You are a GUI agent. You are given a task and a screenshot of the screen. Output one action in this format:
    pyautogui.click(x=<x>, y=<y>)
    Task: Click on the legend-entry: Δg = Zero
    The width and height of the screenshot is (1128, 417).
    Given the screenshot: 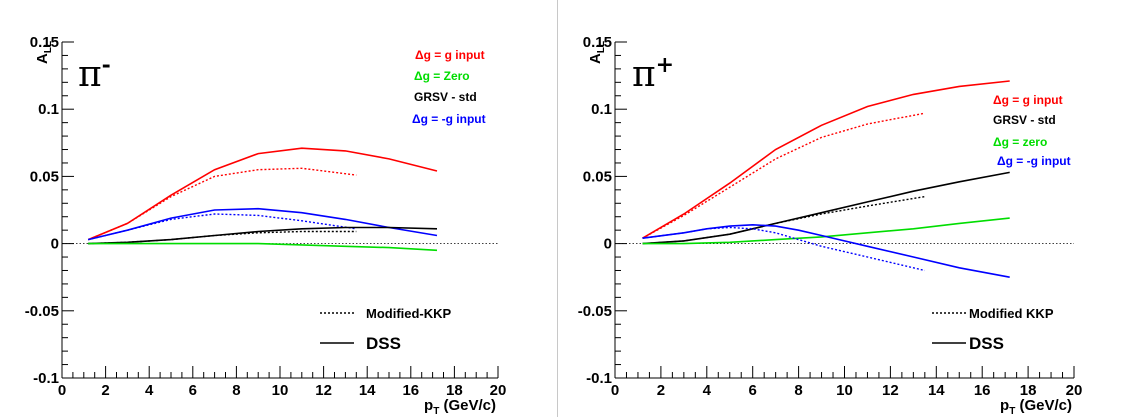 What is the action you would take?
    pyautogui.click(x=442, y=76)
    